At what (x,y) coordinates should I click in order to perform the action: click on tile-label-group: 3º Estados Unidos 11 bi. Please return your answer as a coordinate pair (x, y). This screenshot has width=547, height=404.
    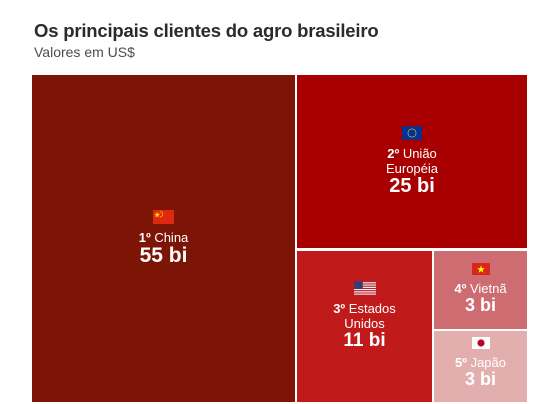
    Looking at the image, I should click on (364, 315).